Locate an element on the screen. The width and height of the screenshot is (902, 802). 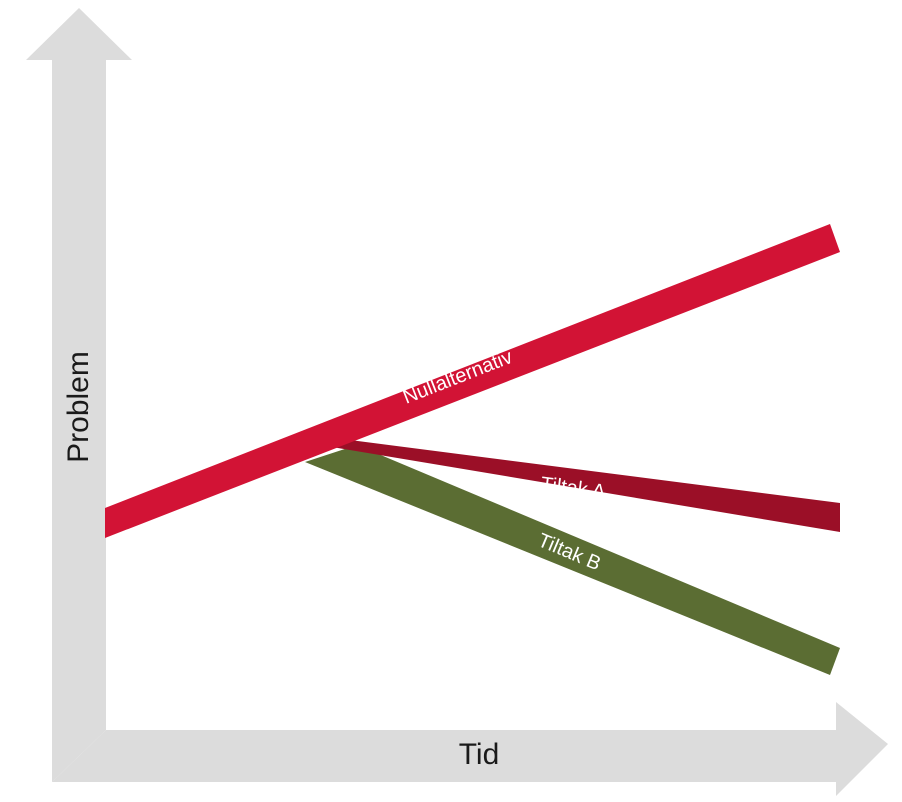
y-axis-label: Problem is located at coordinates (78, 407).